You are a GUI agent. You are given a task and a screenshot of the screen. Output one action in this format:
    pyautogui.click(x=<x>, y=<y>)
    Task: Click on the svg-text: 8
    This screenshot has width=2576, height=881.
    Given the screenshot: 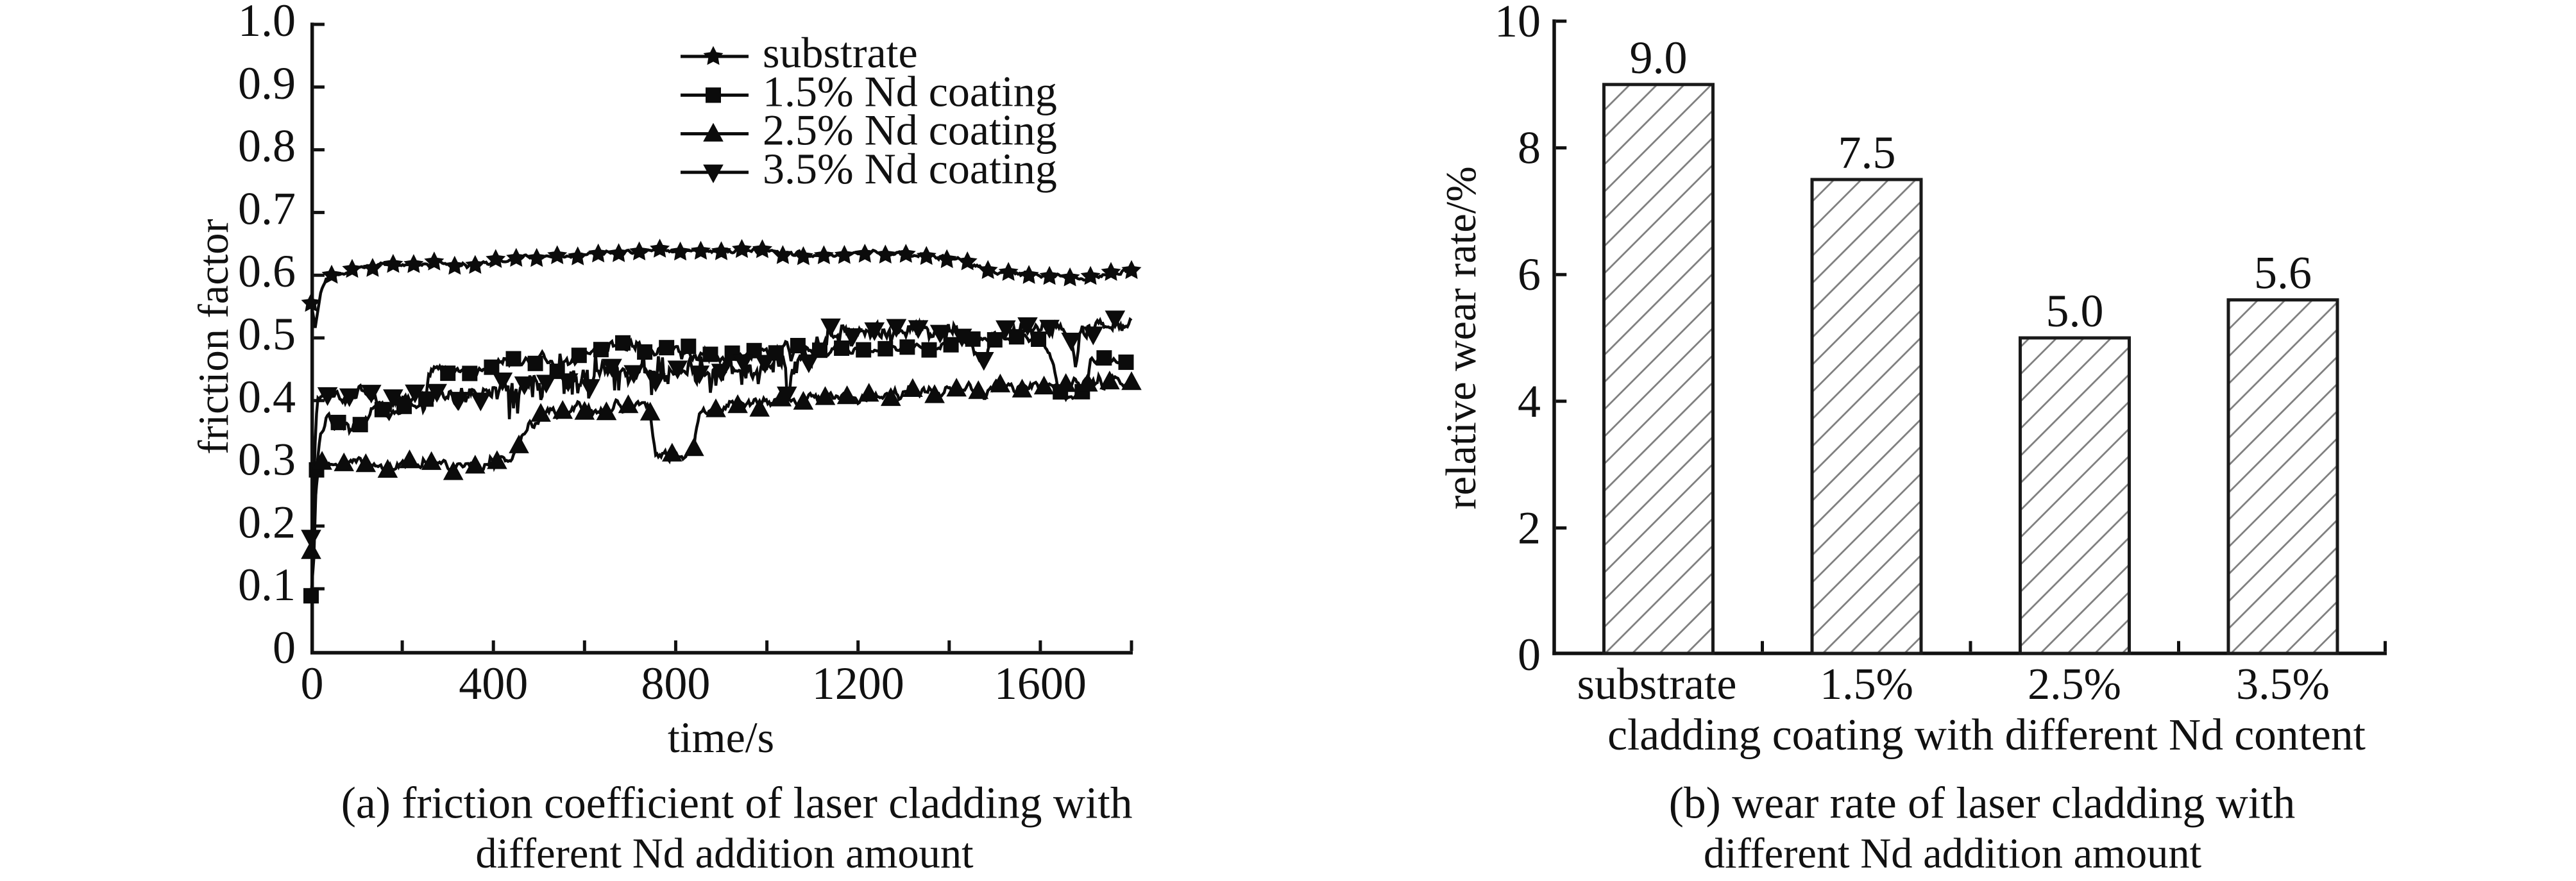 What is the action you would take?
    pyautogui.click(x=1529, y=148)
    